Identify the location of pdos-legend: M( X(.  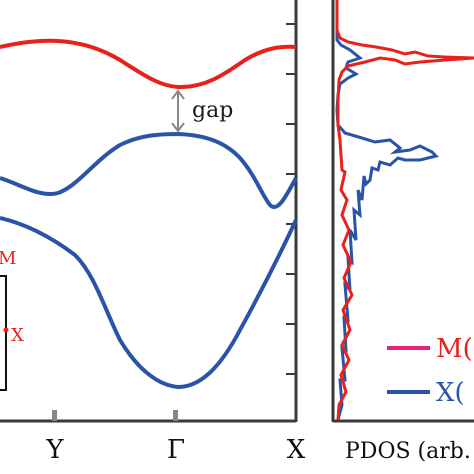
(430, 371).